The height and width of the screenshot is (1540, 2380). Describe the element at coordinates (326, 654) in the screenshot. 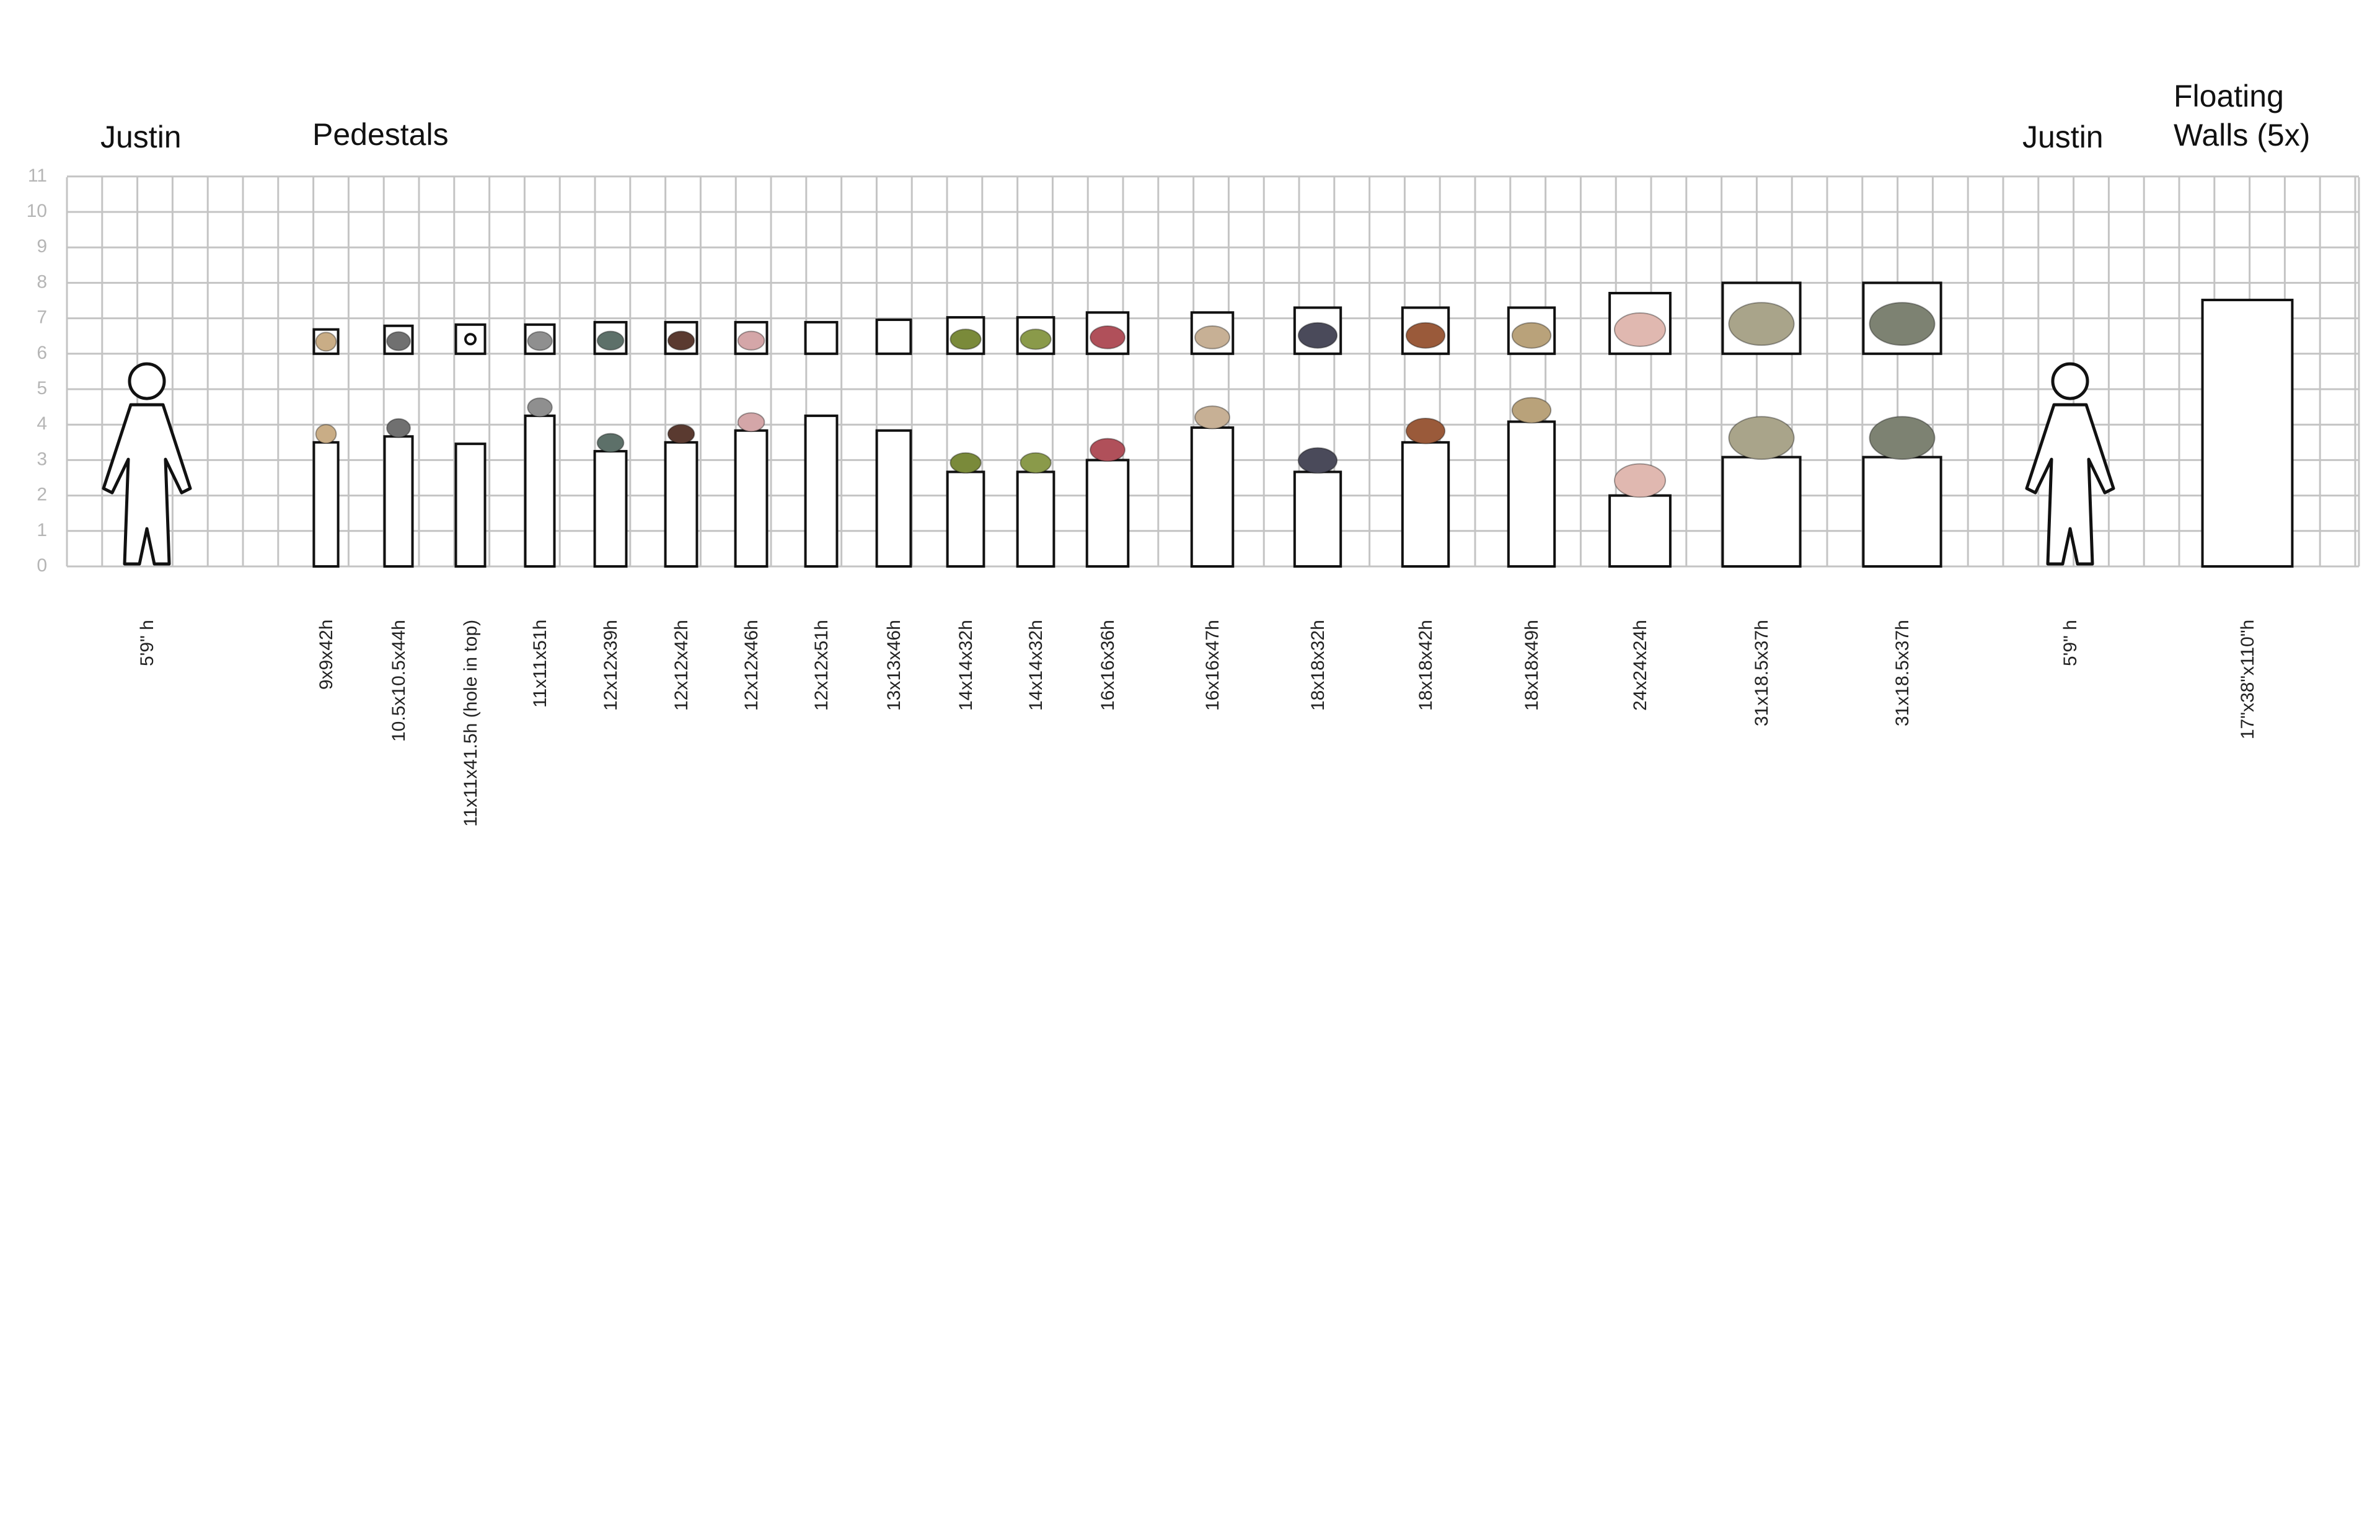

I see `pedestal-dimension-label: 9x9x42h` at that location.